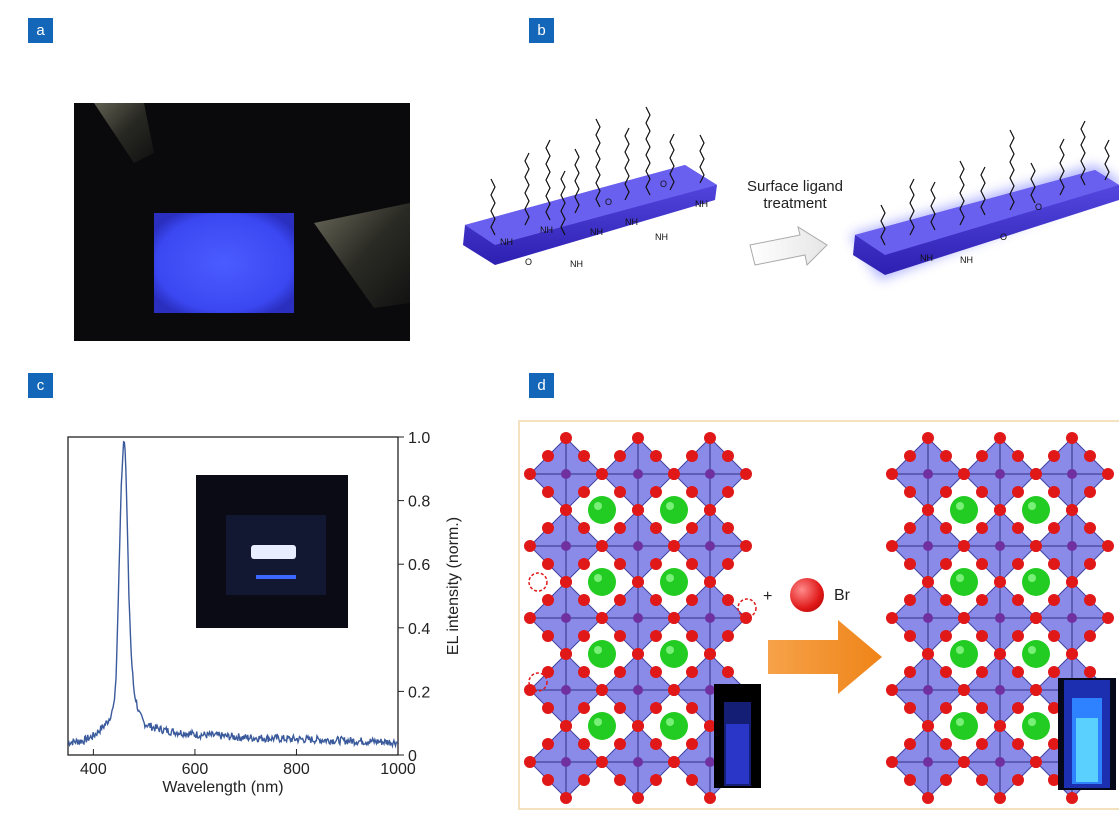  Describe the element at coordinates (419, 565) in the screenshot. I see `y-tick-label: 0.6` at that location.